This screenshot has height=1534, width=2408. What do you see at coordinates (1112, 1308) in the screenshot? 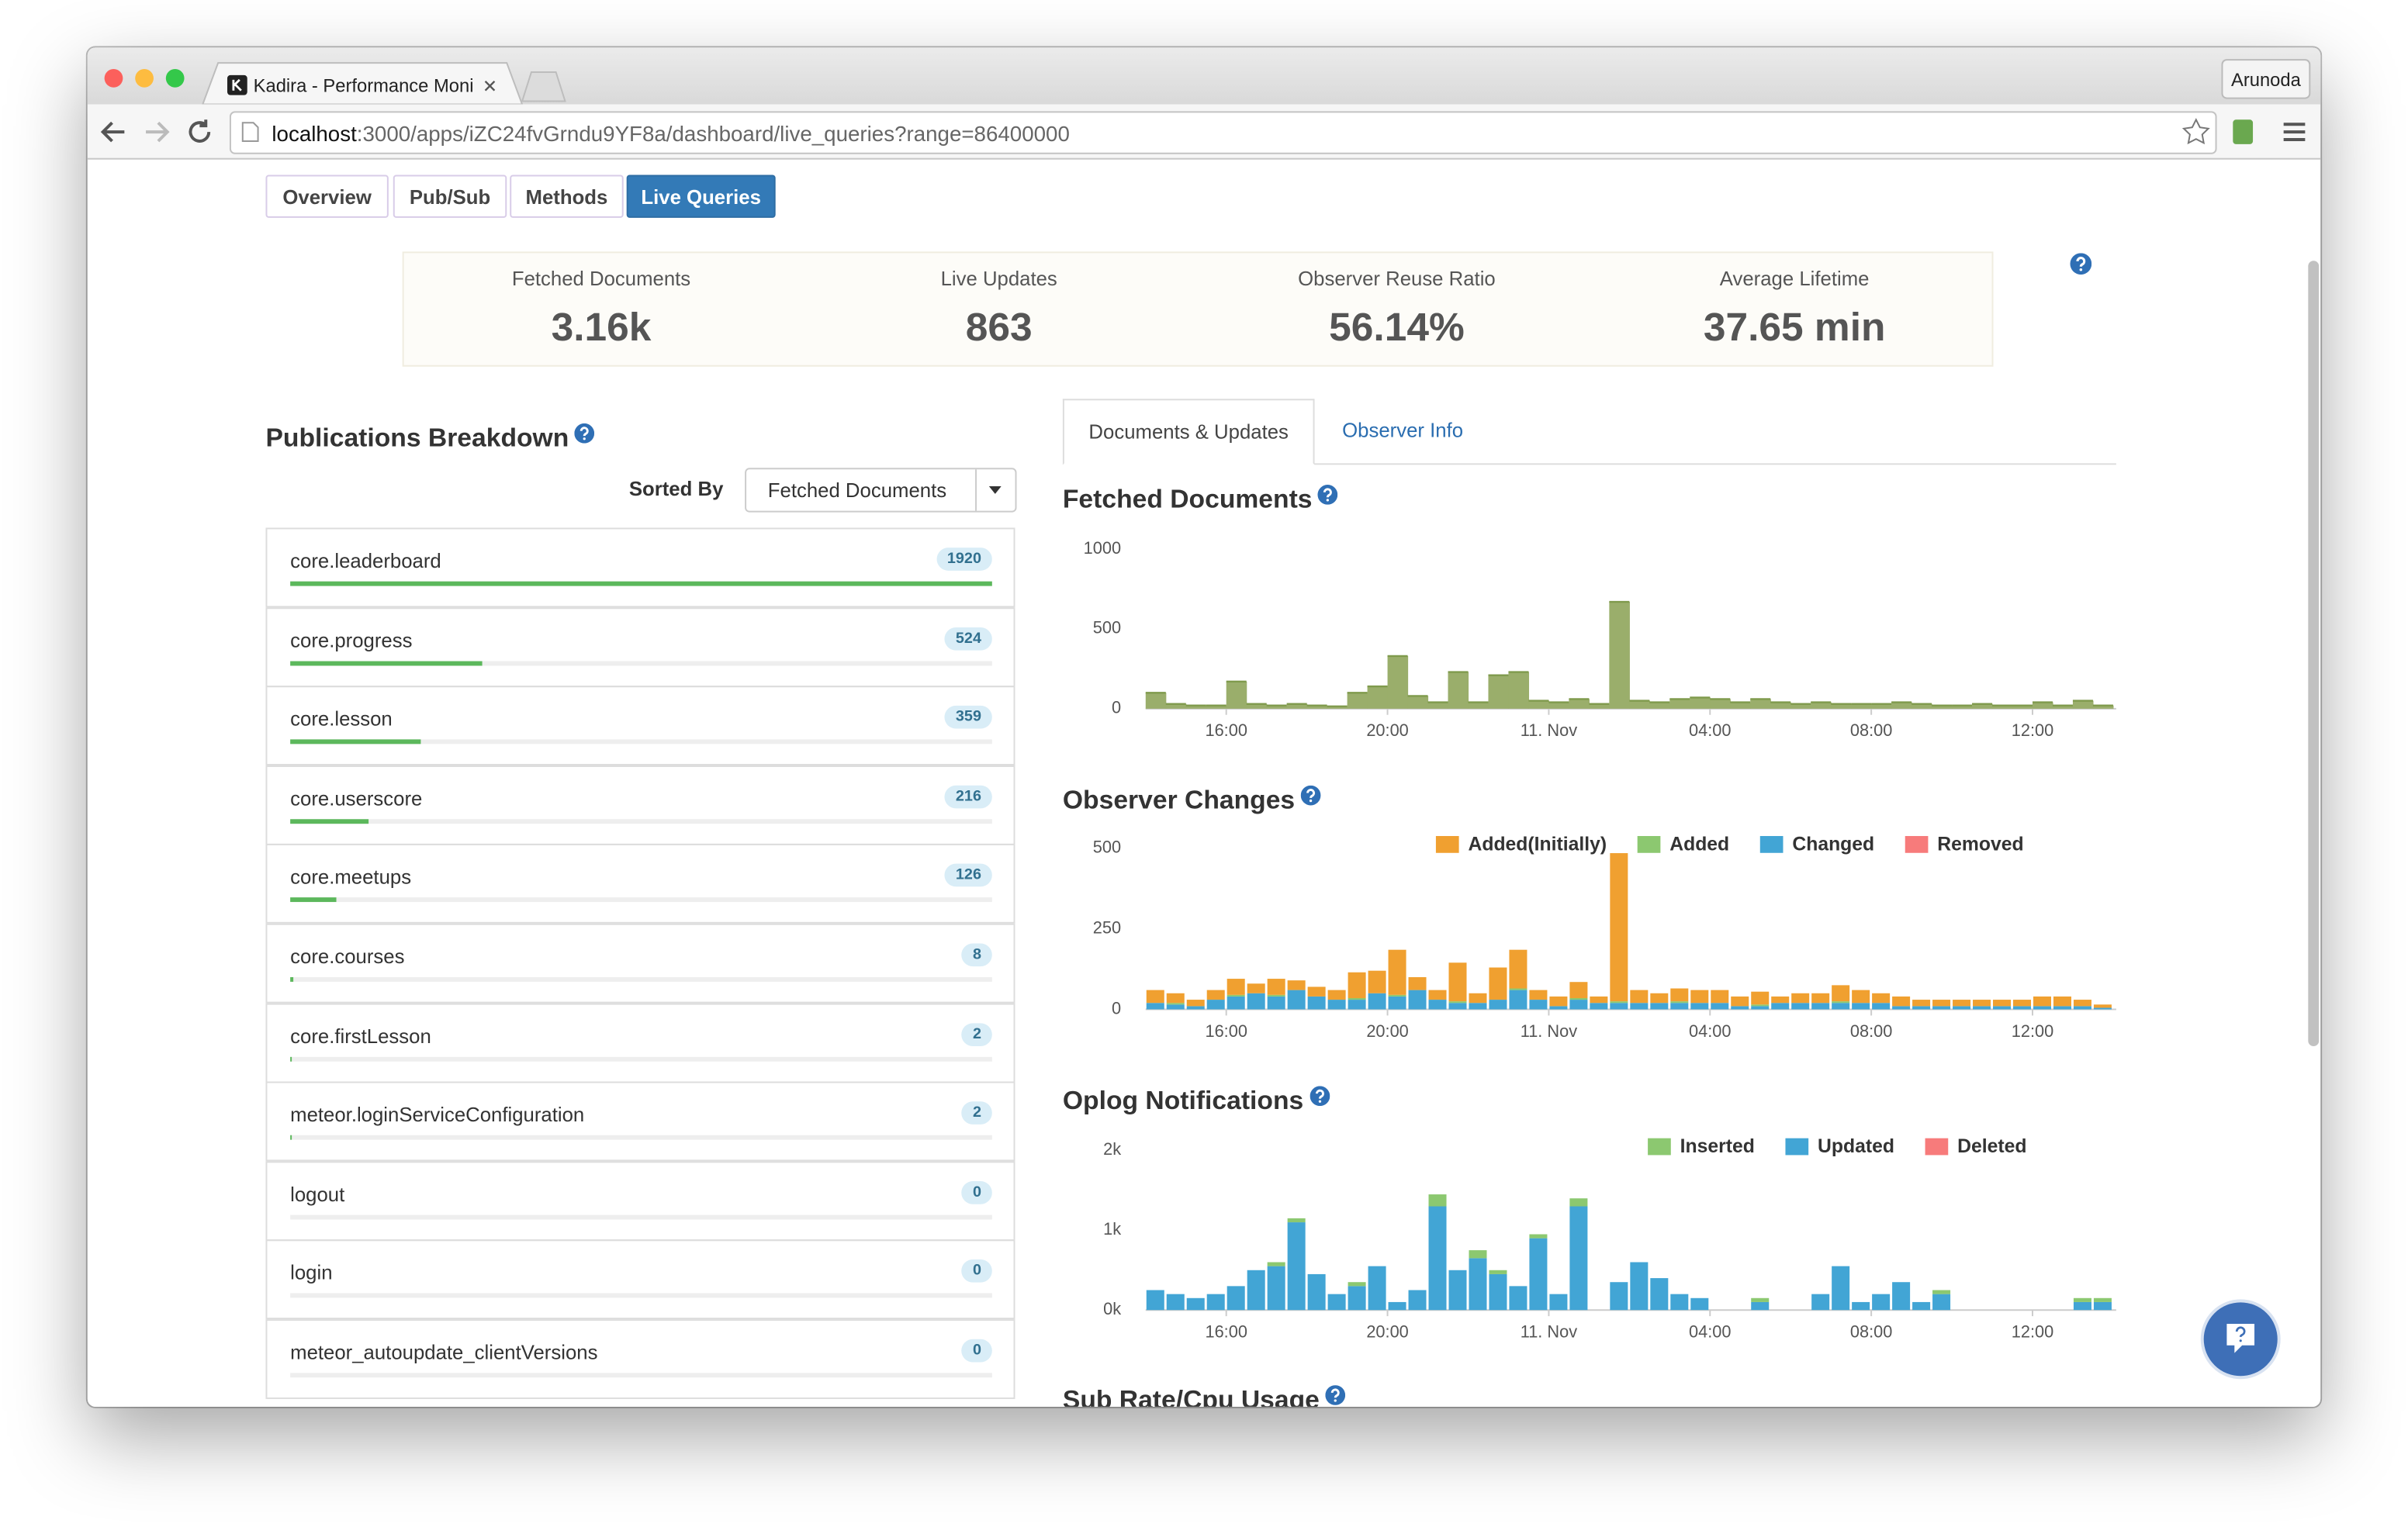
I see `y-tick-label: 0k` at bounding box center [1112, 1308].